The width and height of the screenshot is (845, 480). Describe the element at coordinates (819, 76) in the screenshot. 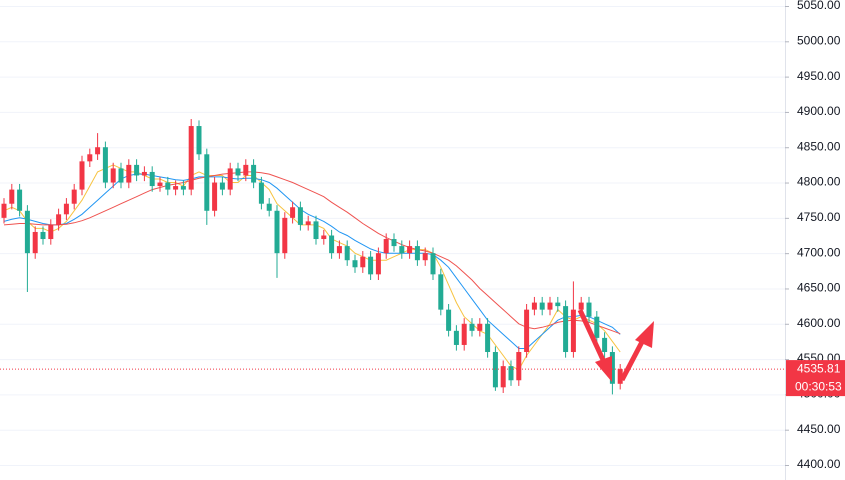

I see `y-tick-label: 4950.00` at that location.